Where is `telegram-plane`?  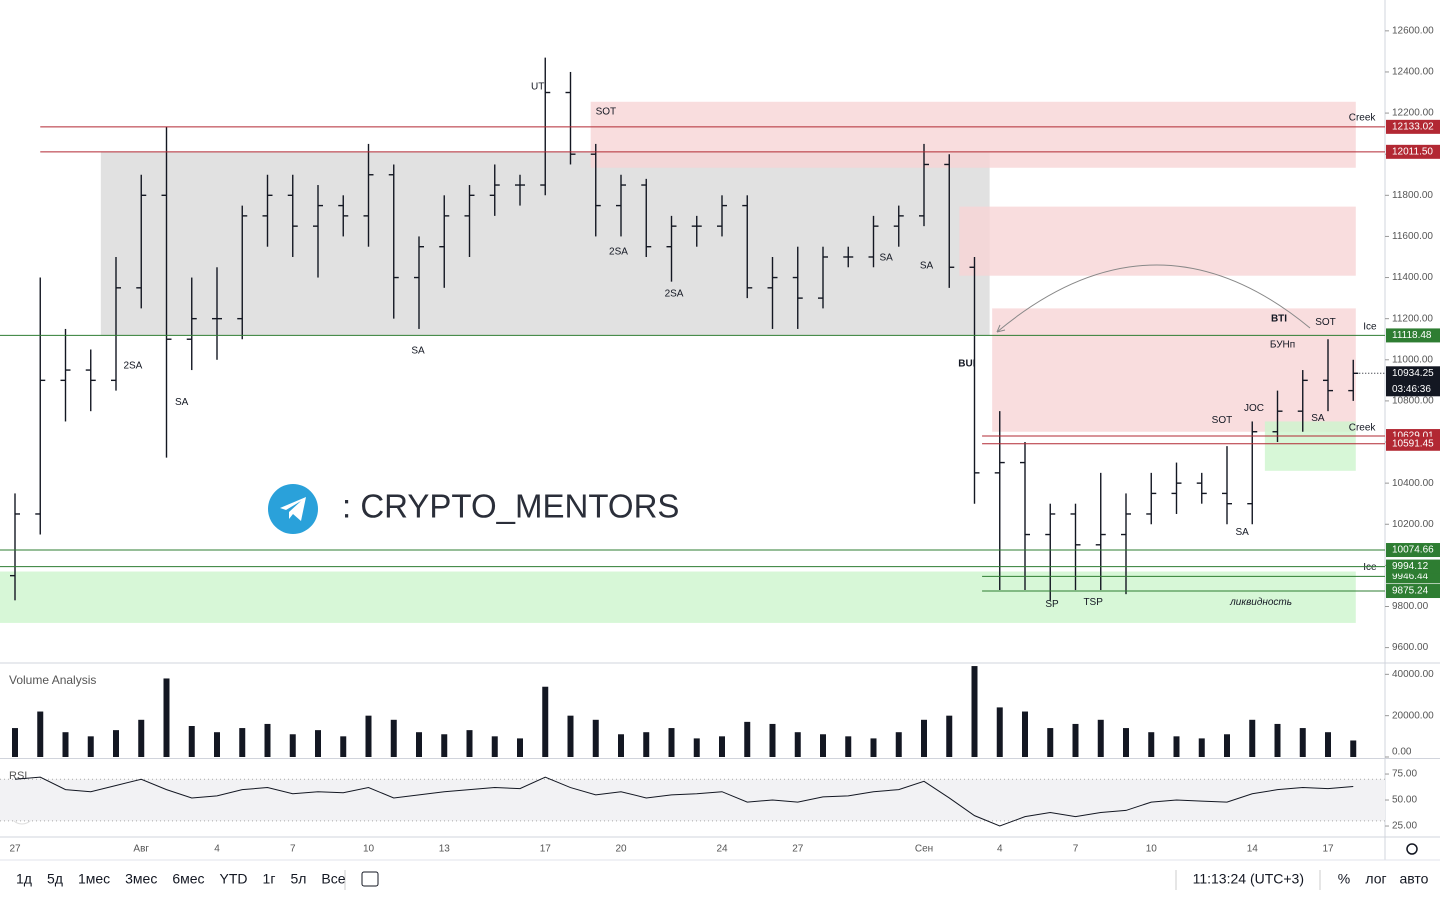
telegram-plane is located at coordinates (293, 509).